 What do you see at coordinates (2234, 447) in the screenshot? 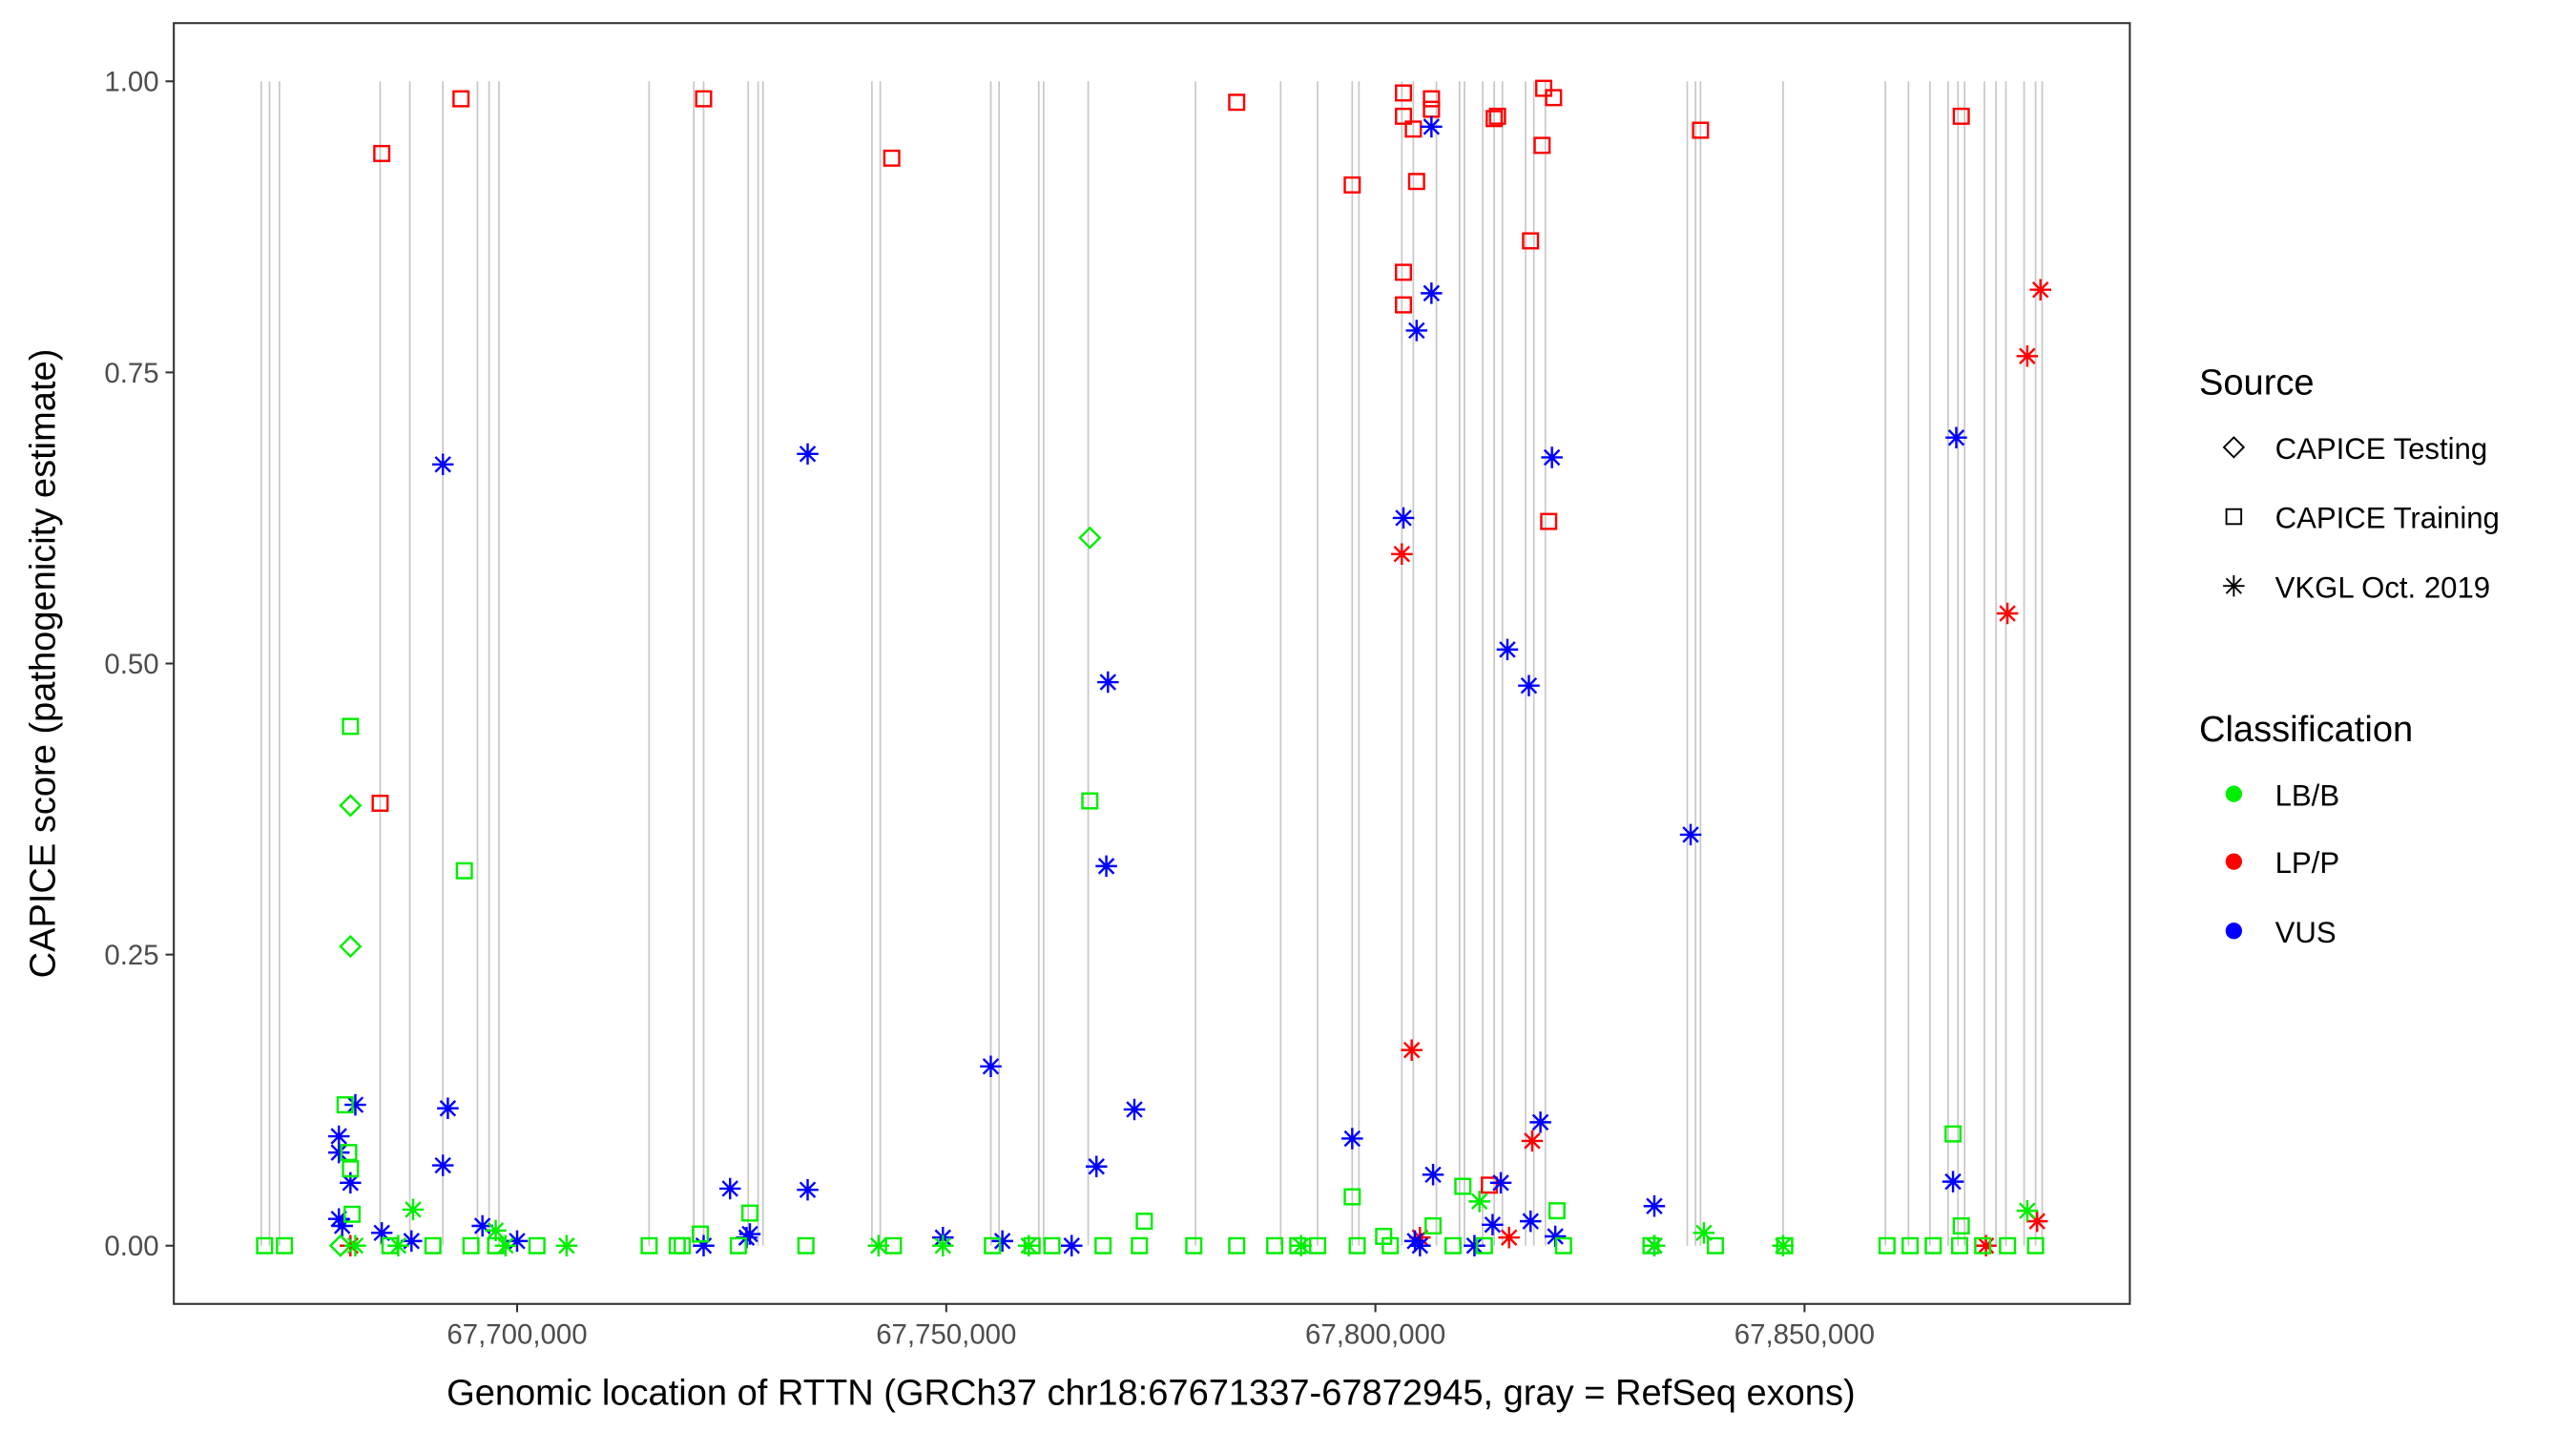
I see `legend-key-testing` at bounding box center [2234, 447].